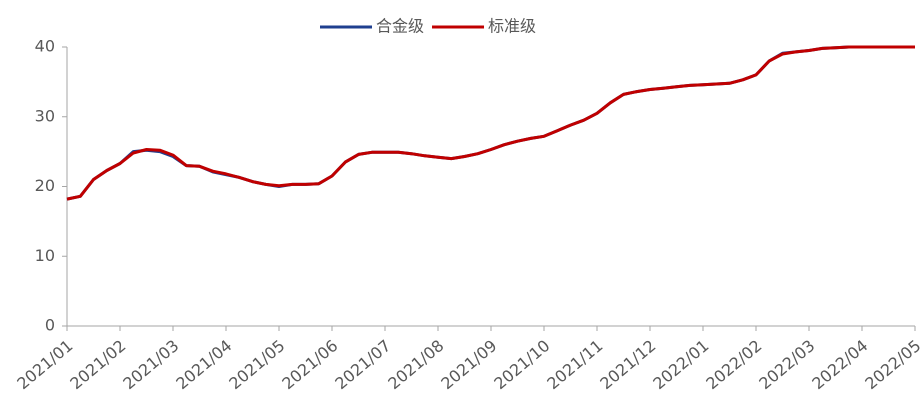 This screenshot has height=416, width=920. I want to click on x-tick-label: 2021/01, so click(44, 364).